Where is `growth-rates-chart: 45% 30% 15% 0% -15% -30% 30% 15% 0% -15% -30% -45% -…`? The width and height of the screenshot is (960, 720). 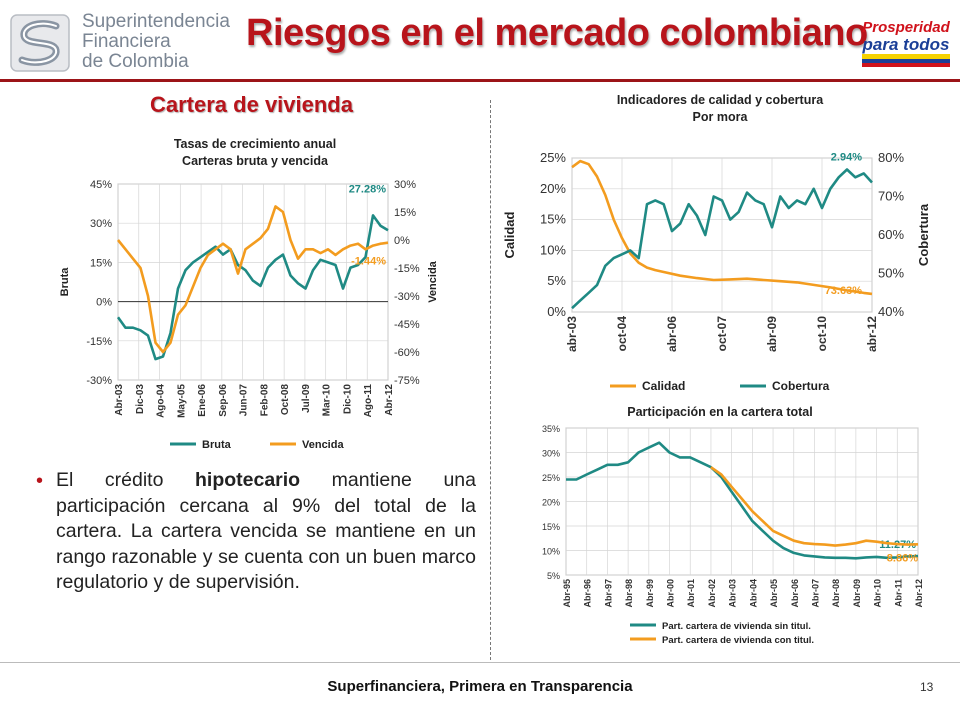
growth-rates-chart: 45% 30% 15% 0% -15% -30% 30% 15% 0% -15% -30% -45% -… is located at coordinates (249, 315).